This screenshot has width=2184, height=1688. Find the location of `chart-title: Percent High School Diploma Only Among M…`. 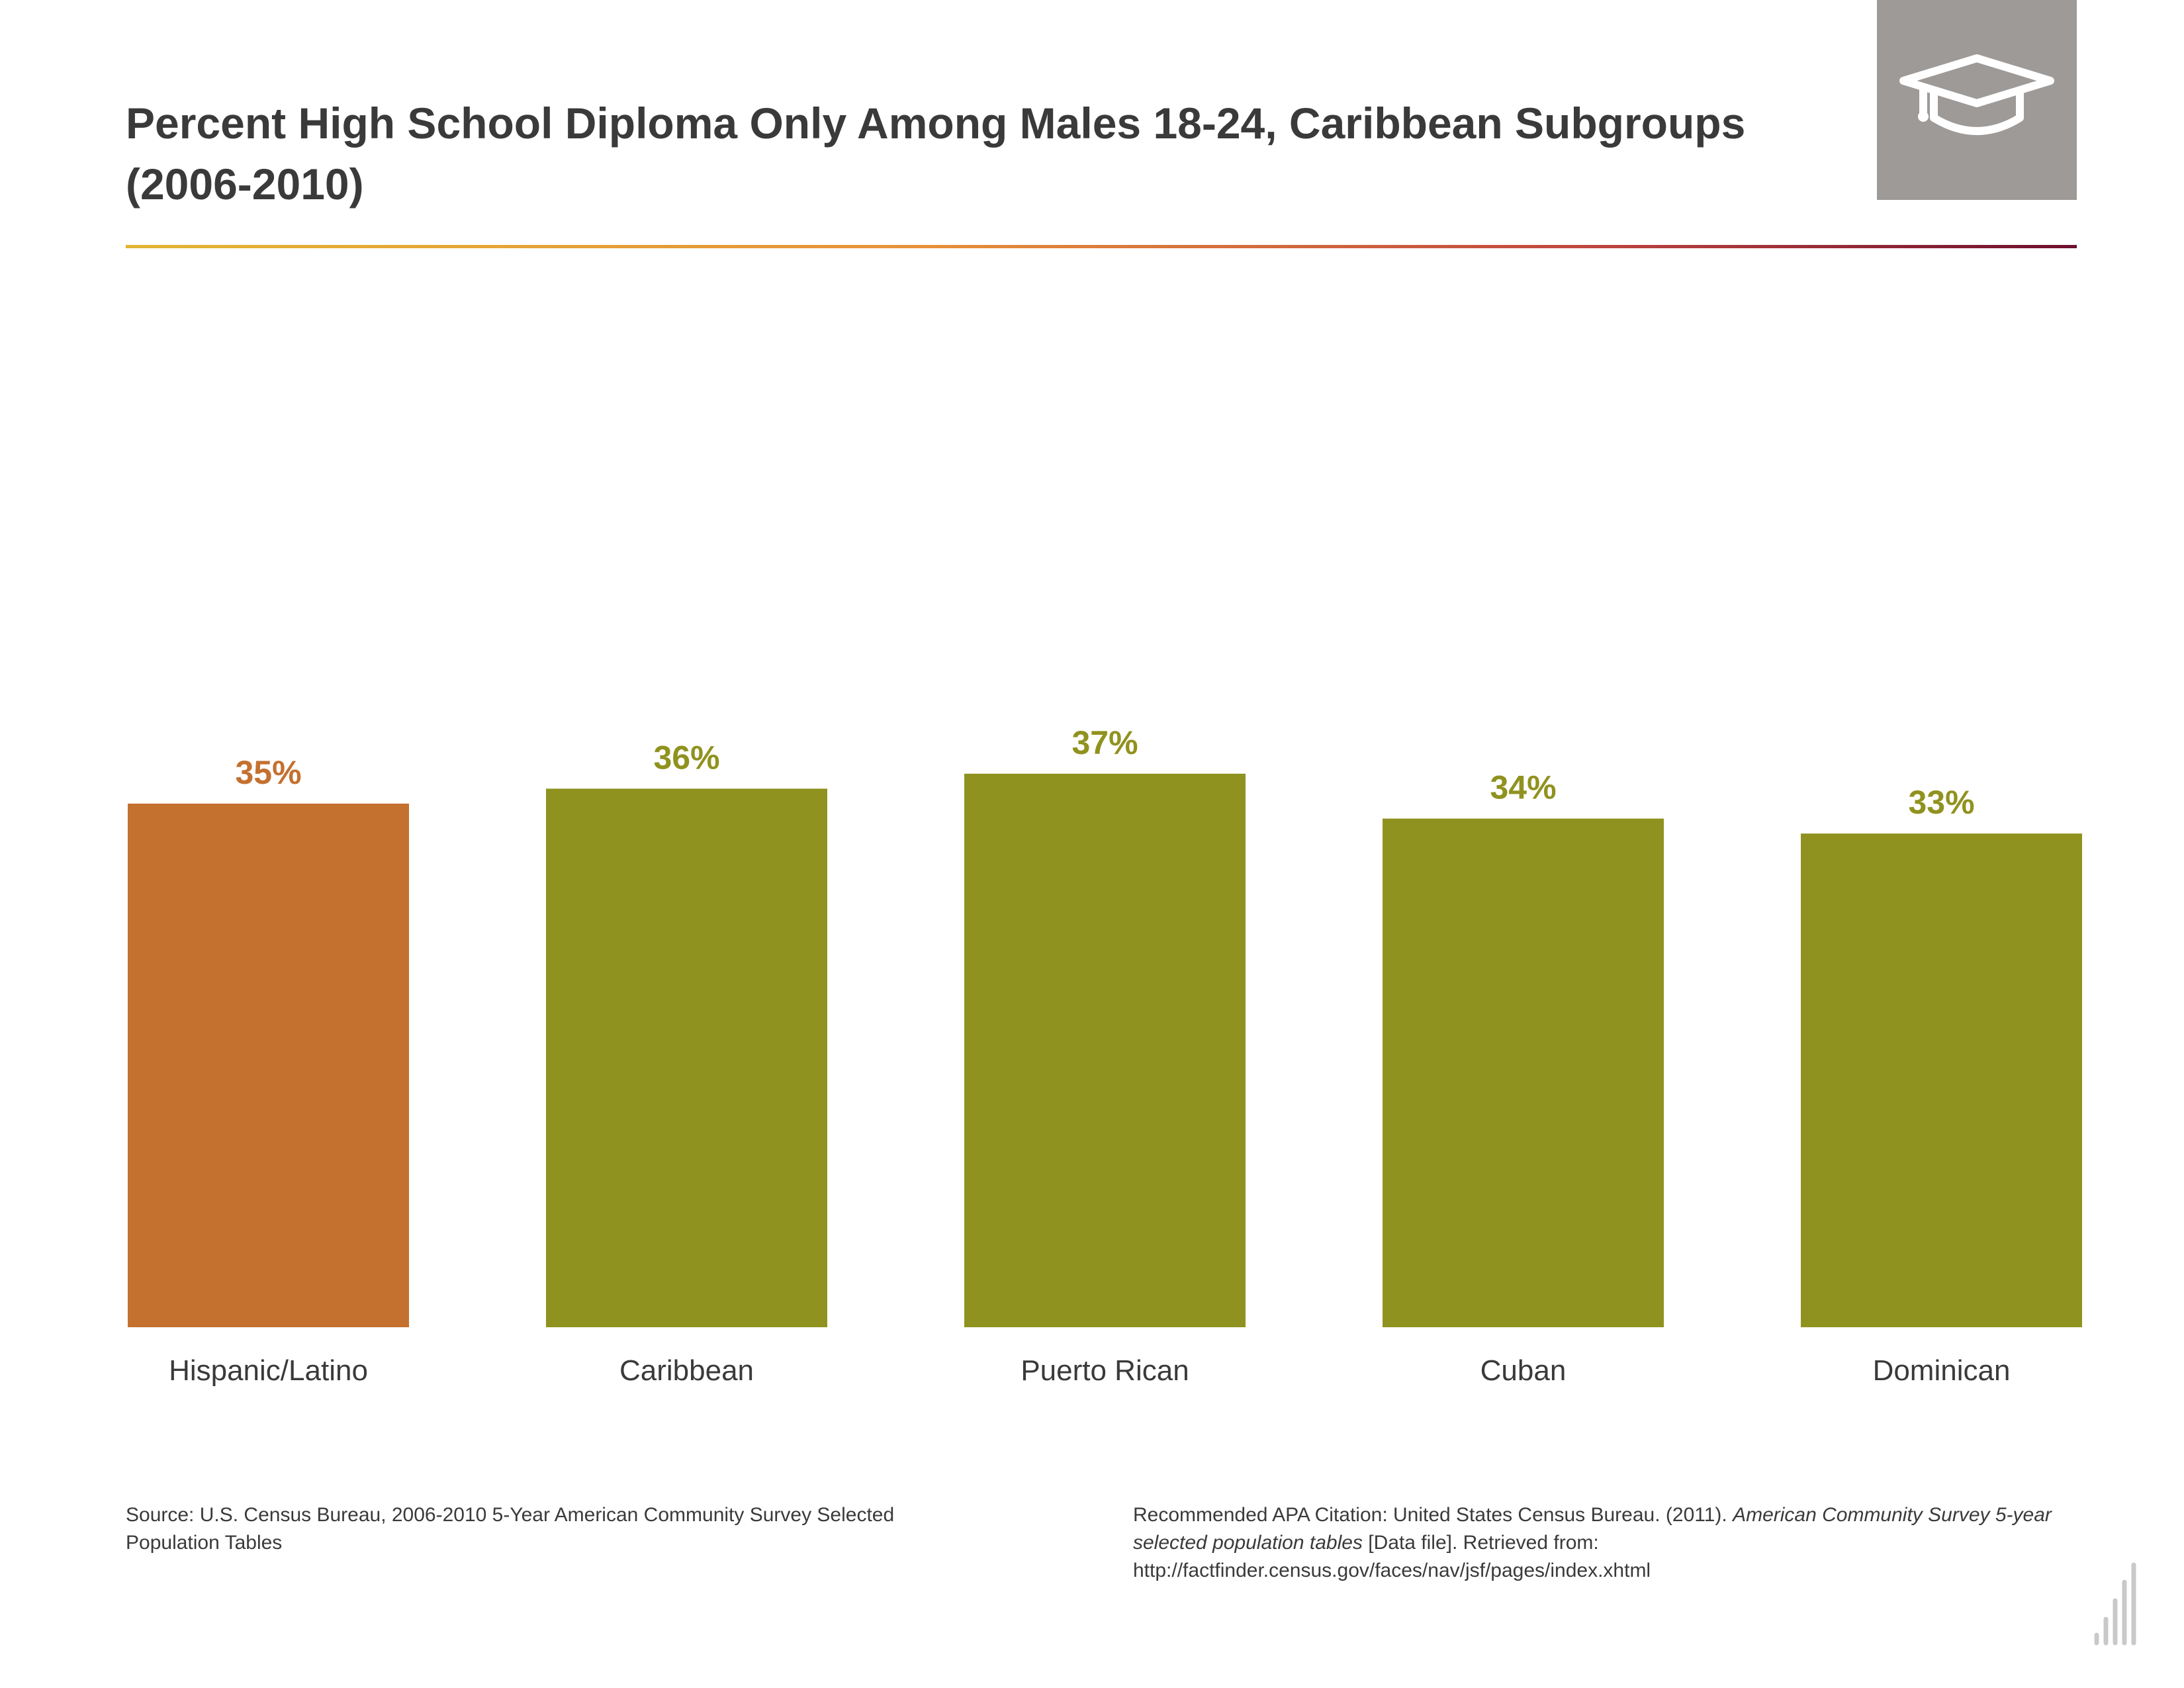

chart-title: Percent High School Diploma Only Among M… is located at coordinates (936, 154).